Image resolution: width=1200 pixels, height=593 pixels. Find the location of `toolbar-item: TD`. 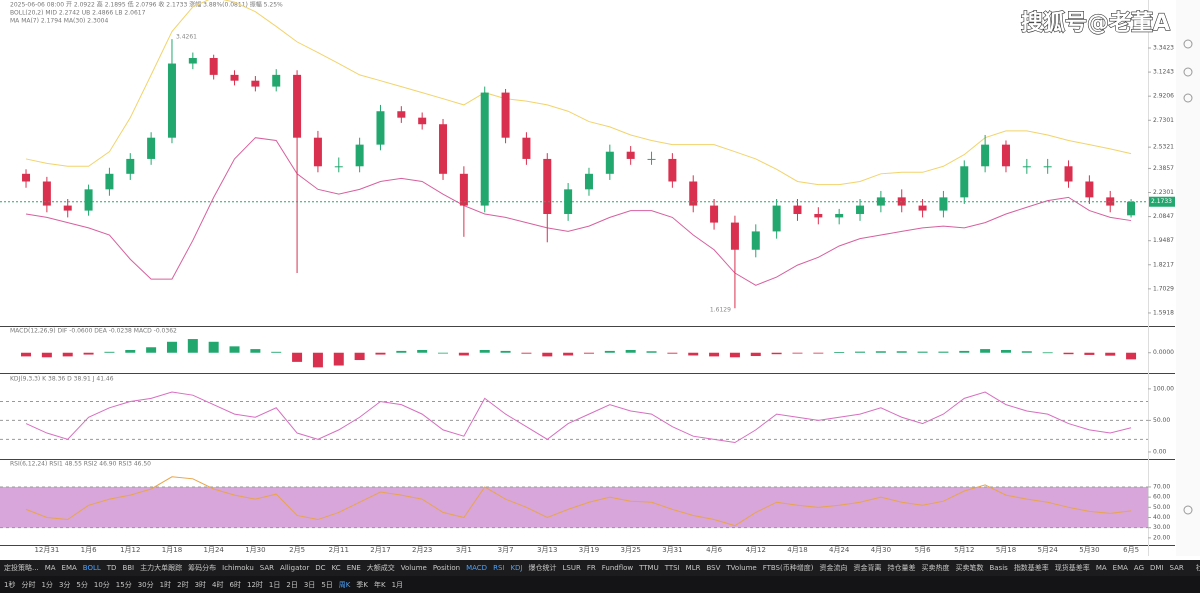

toolbar-item: TD is located at coordinates (111, 568).